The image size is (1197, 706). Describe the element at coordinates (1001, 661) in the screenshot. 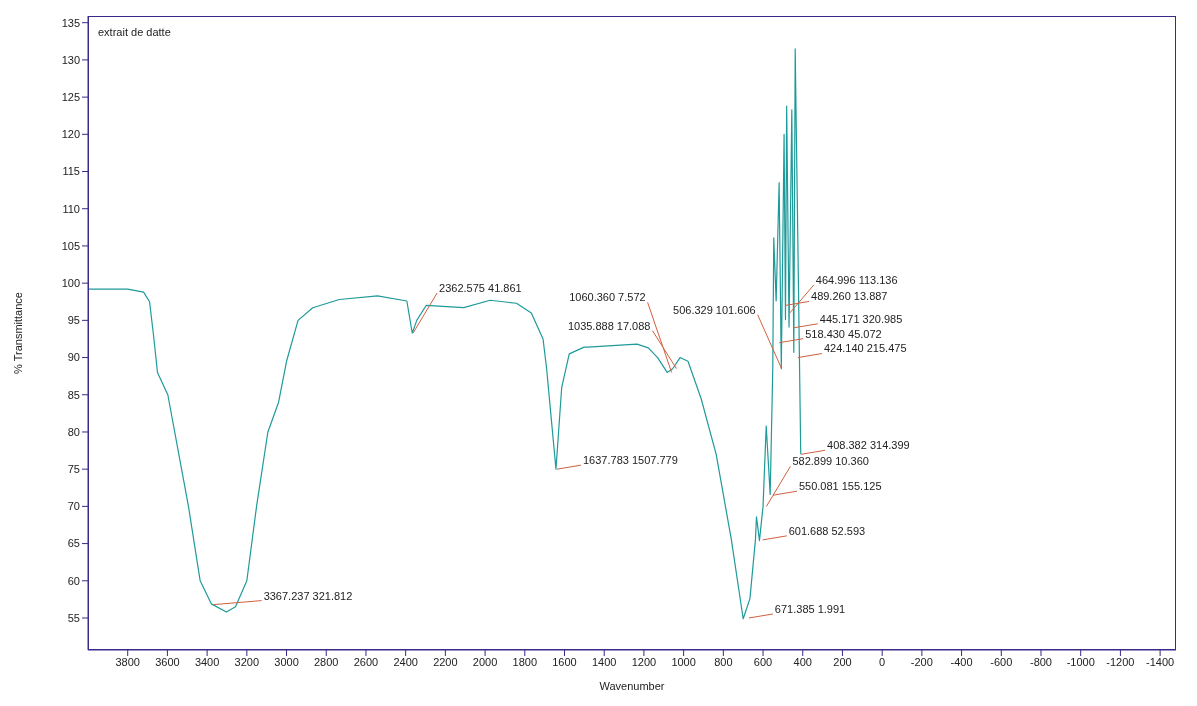

I see `x-tick-label: -600` at that location.